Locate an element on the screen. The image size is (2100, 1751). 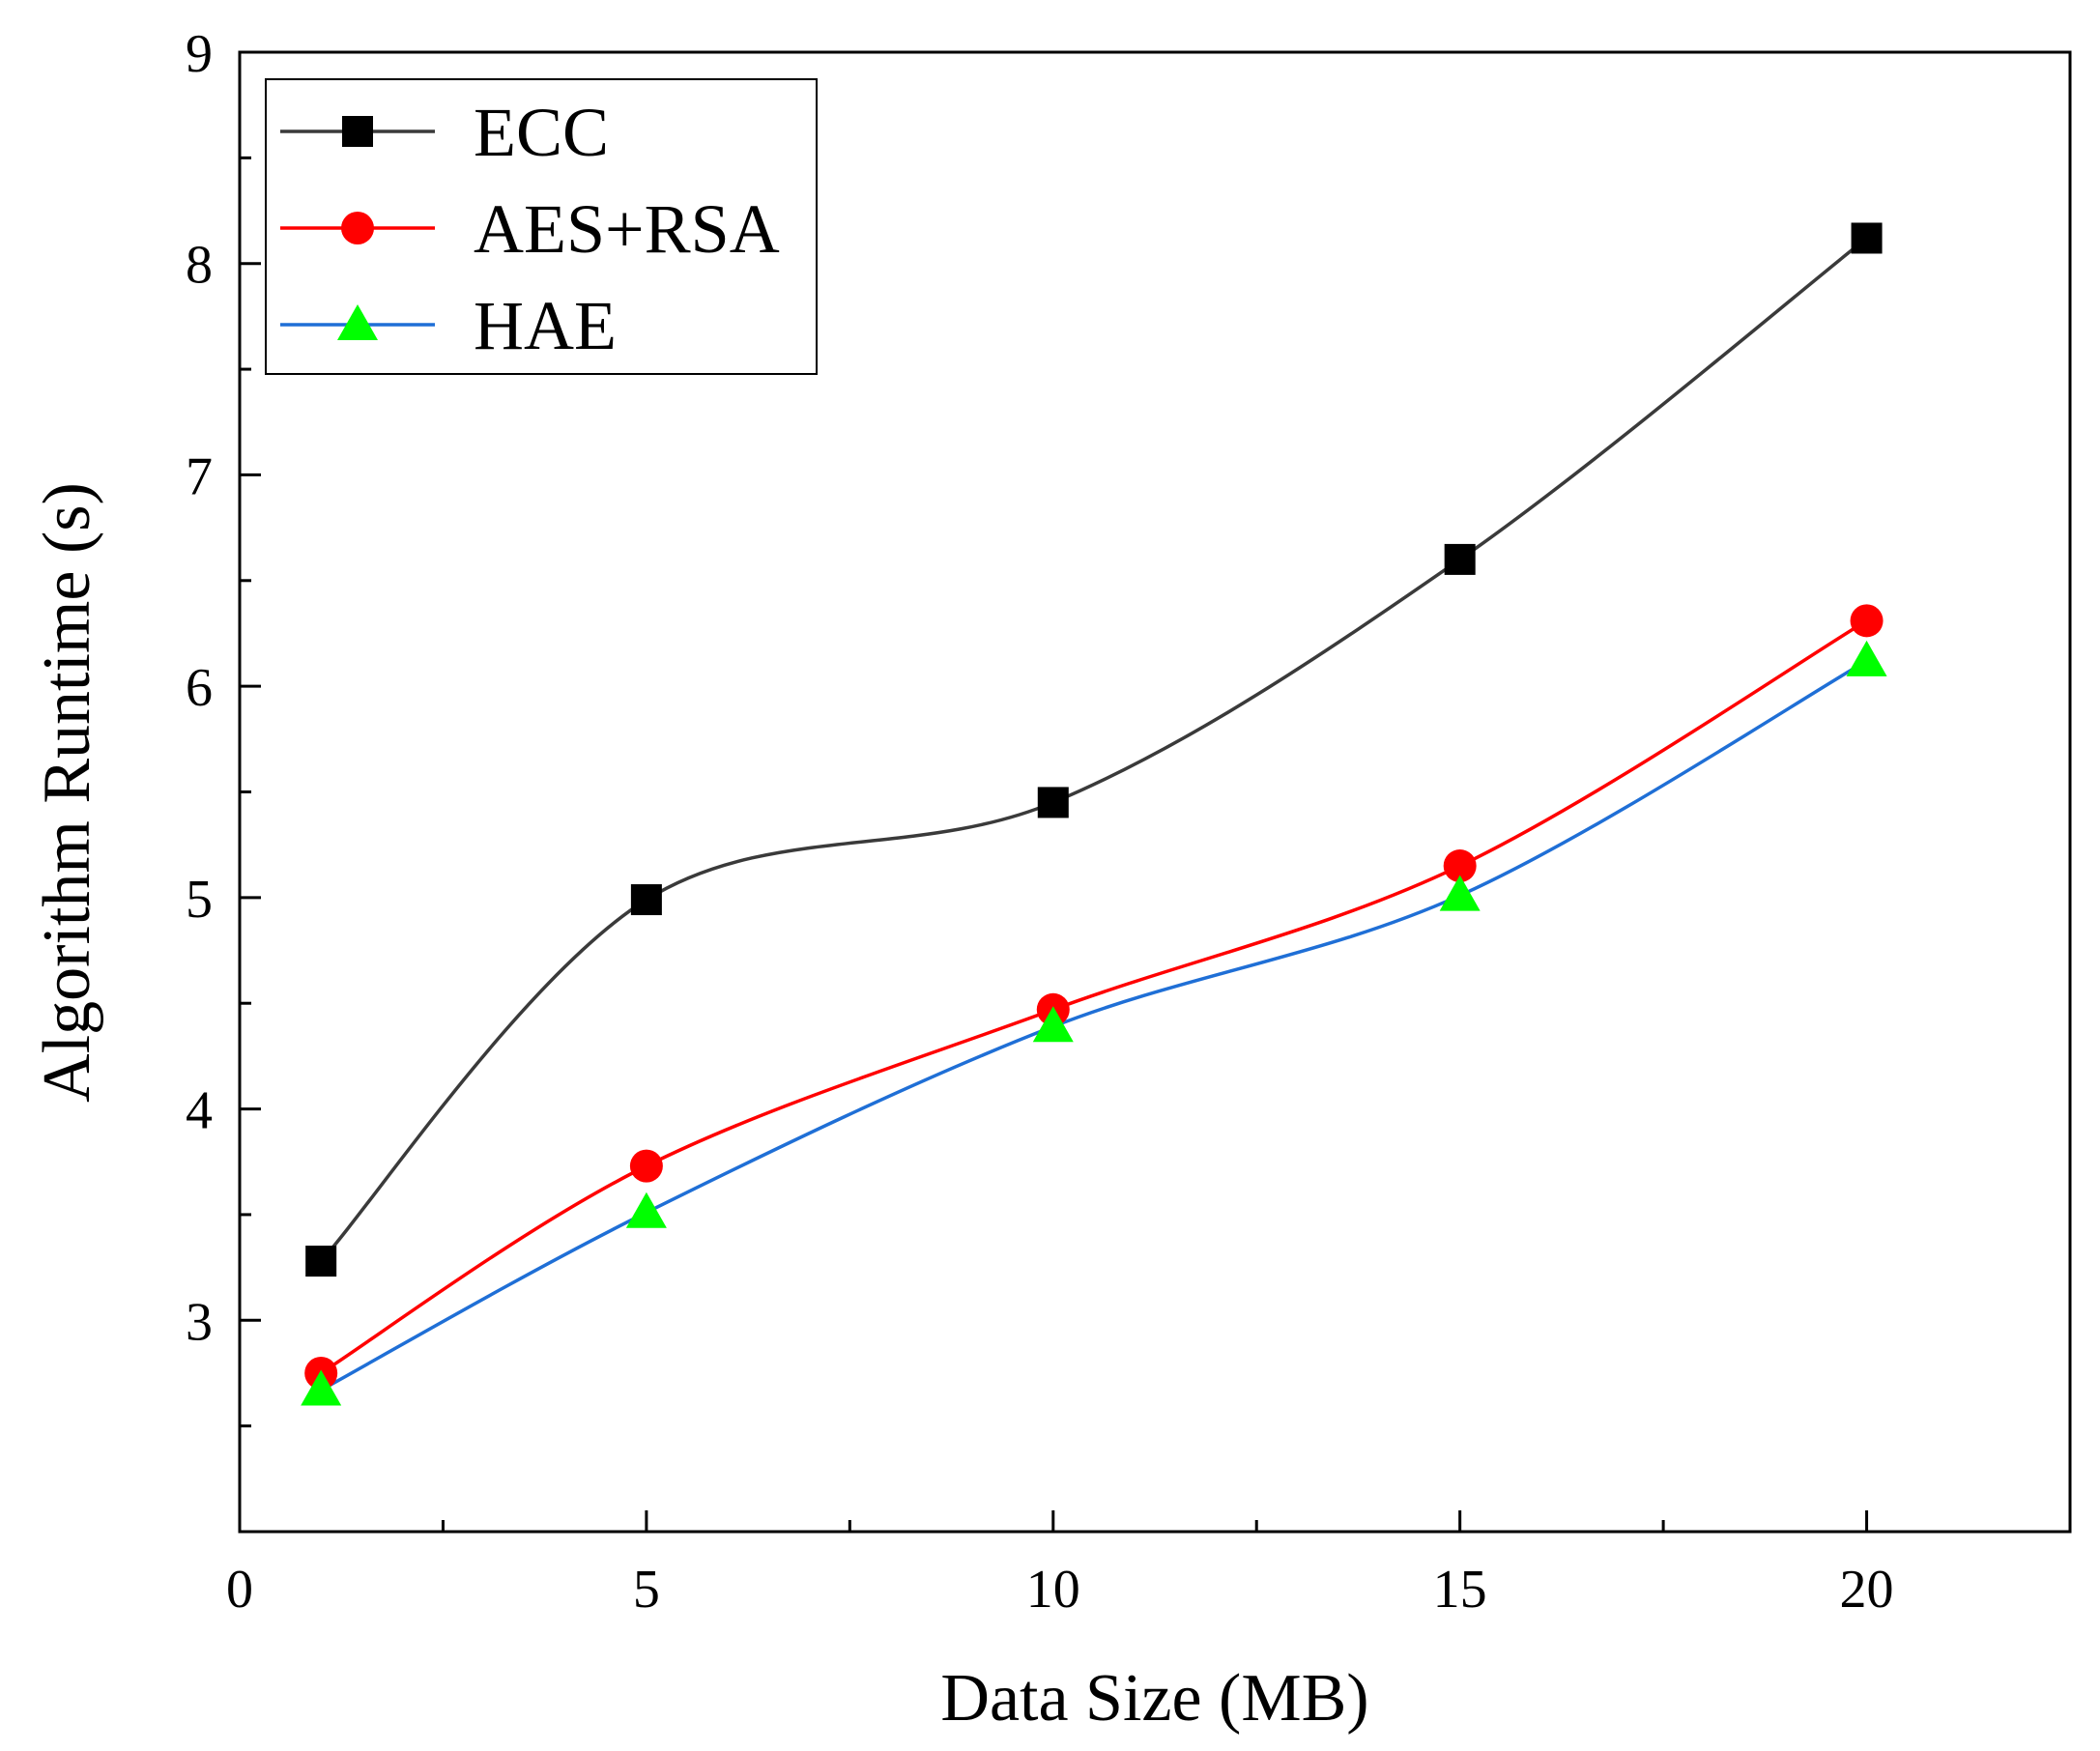
legend-label-ecc: ECC is located at coordinates (541, 132).